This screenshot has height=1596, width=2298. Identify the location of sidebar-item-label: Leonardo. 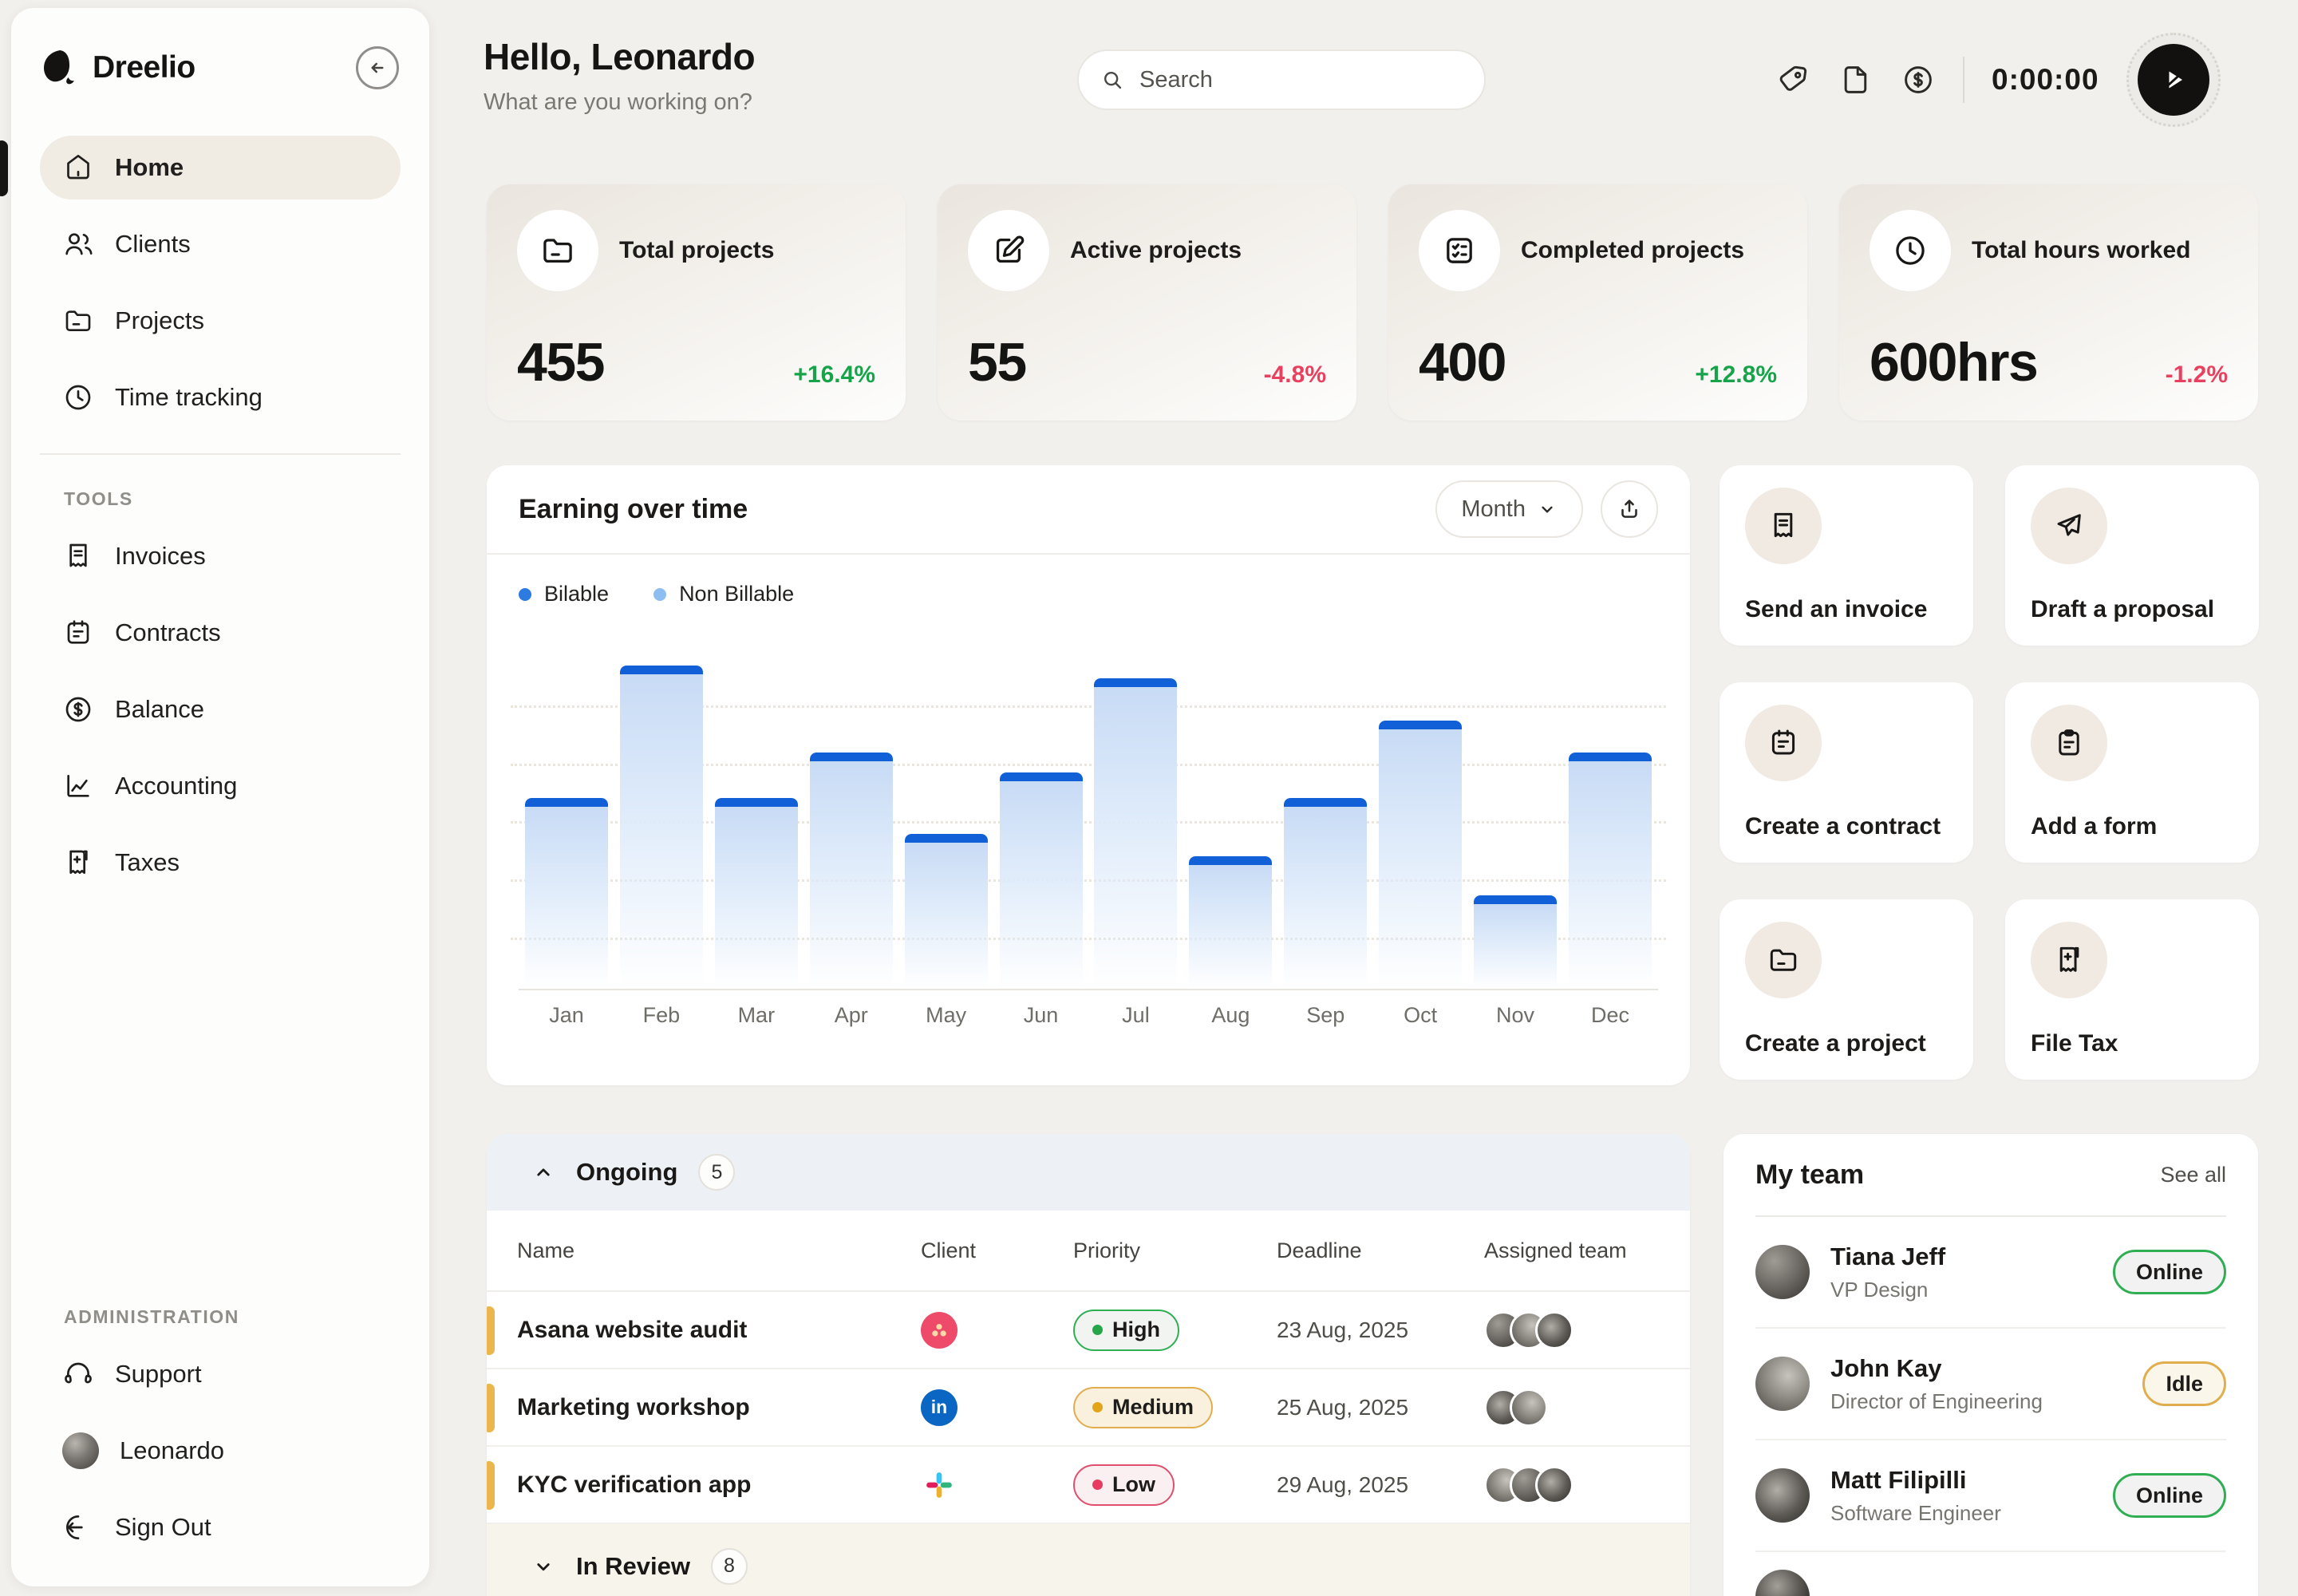
(173, 1450).